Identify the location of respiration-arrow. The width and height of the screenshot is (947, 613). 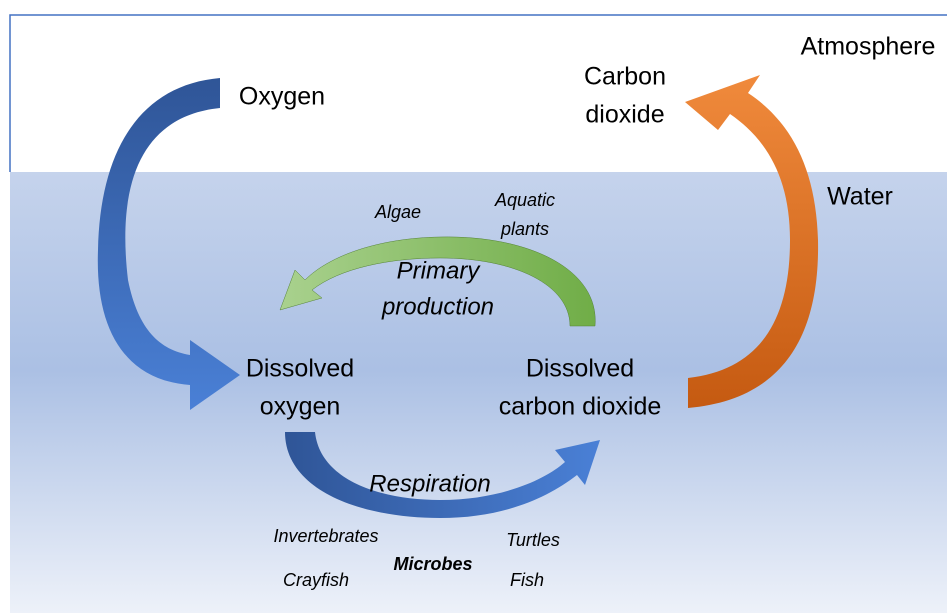
(442, 475).